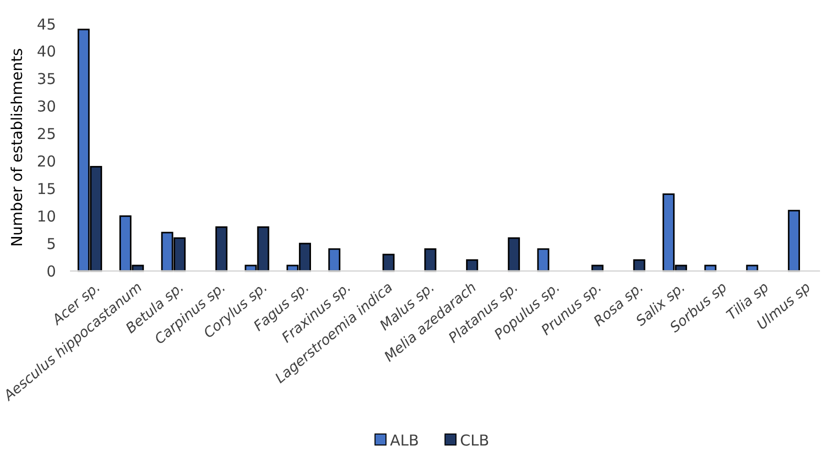  I want to click on legend-label: ALB, so click(404, 440).